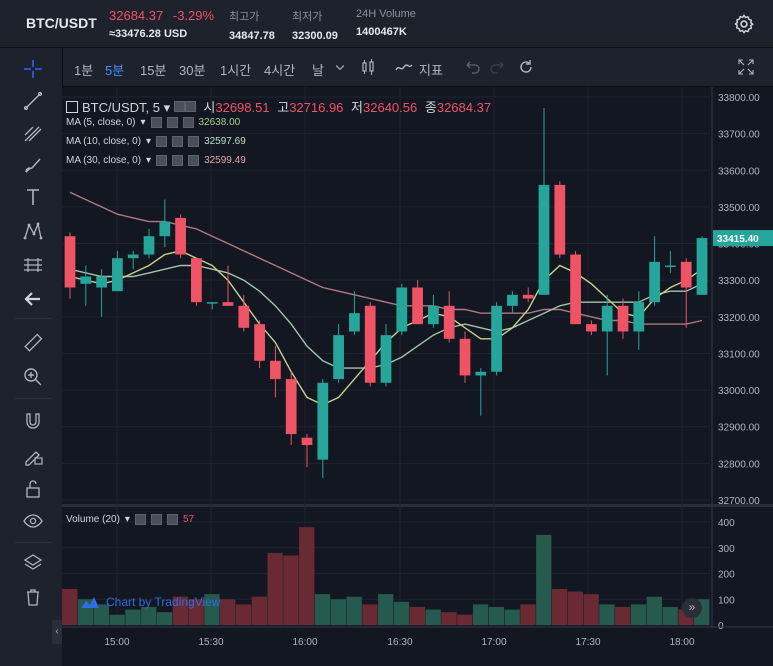 This screenshot has height=666, width=773. Describe the element at coordinates (150, 602) in the screenshot. I see `tradingview-watermark: Chart by TradingView` at that location.